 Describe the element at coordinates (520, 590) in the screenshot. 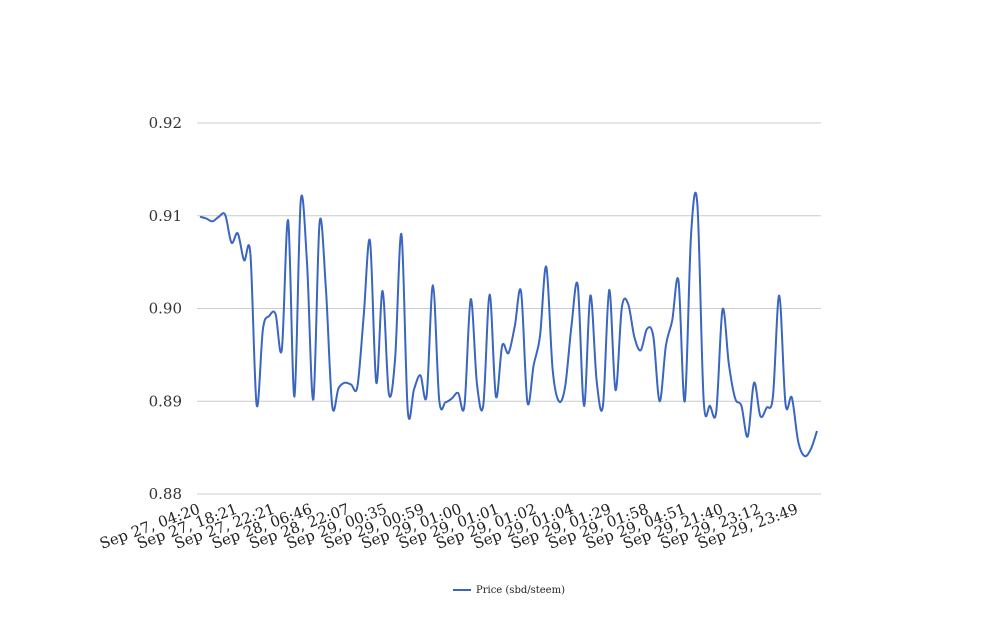

I see `legend-label: Price (sbd/steem)` at that location.